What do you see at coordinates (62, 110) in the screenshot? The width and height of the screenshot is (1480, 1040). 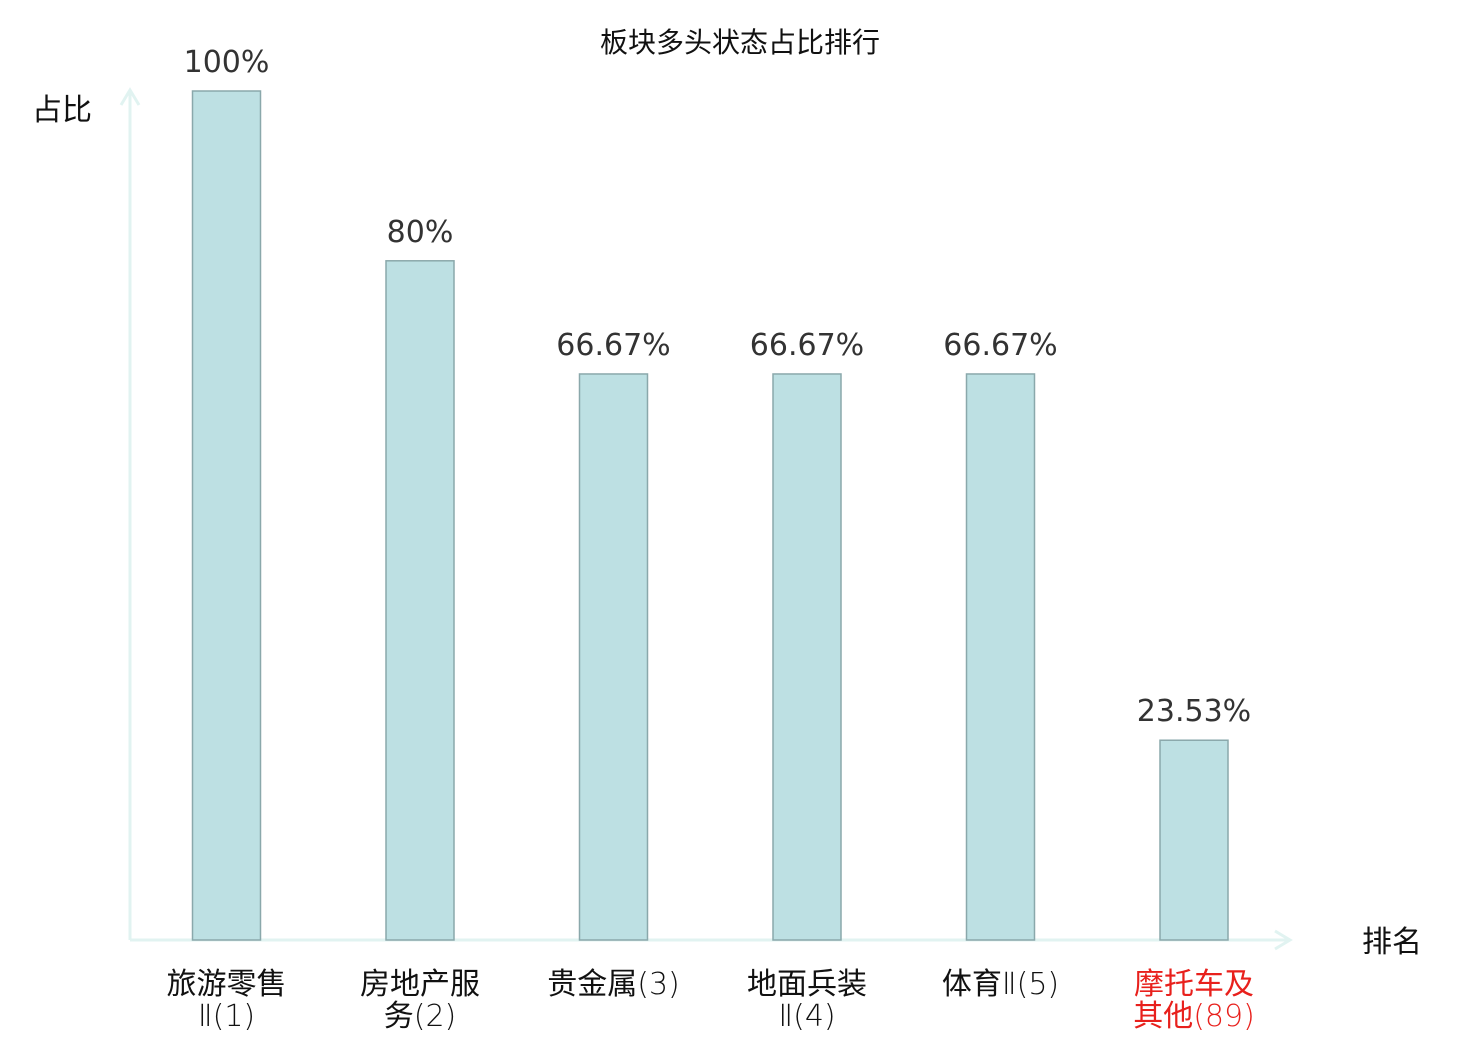 I see `y-axis-label: 占比` at bounding box center [62, 110].